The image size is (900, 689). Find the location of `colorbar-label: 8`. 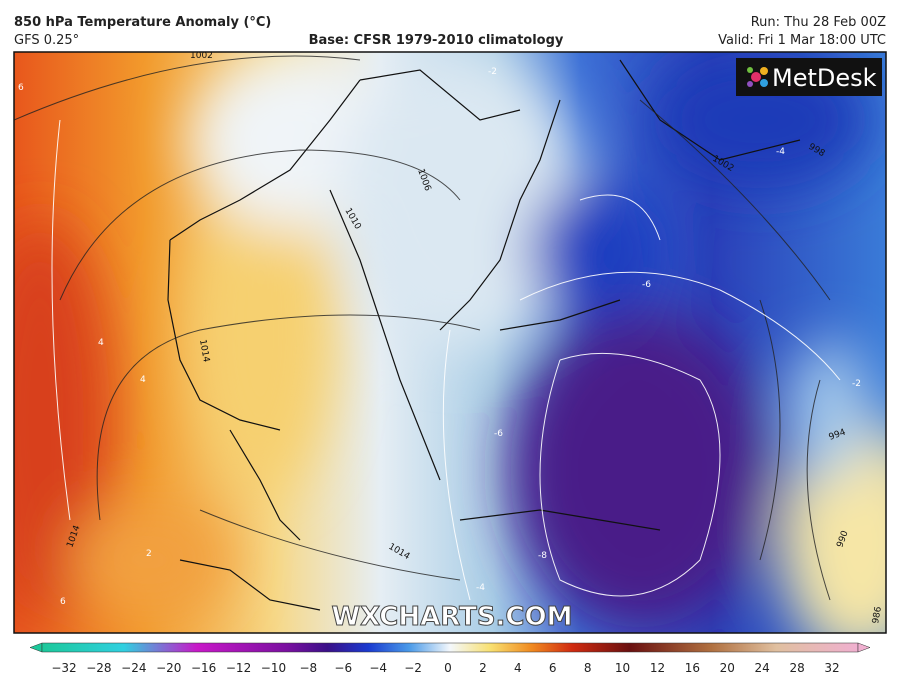

colorbar-label: 8 is located at coordinates (588, 668).